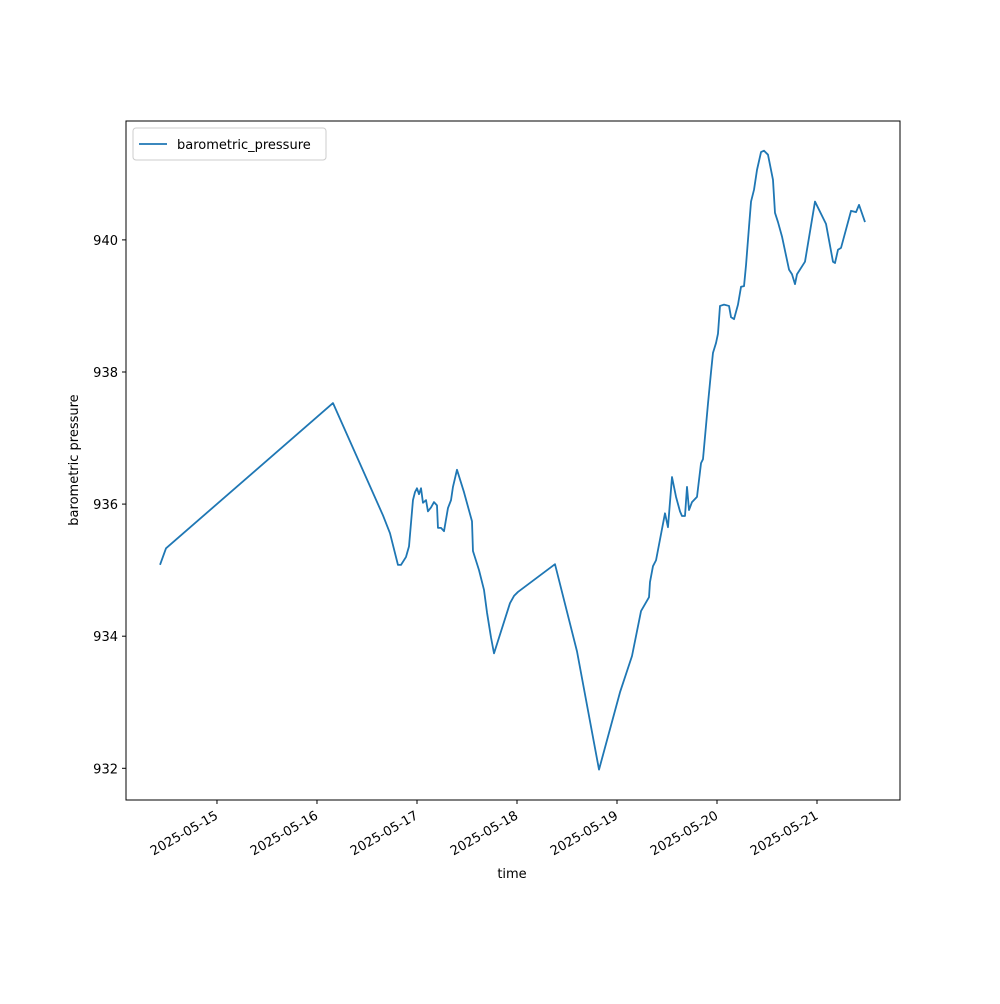  I want to click on legend-box, so click(229, 144).